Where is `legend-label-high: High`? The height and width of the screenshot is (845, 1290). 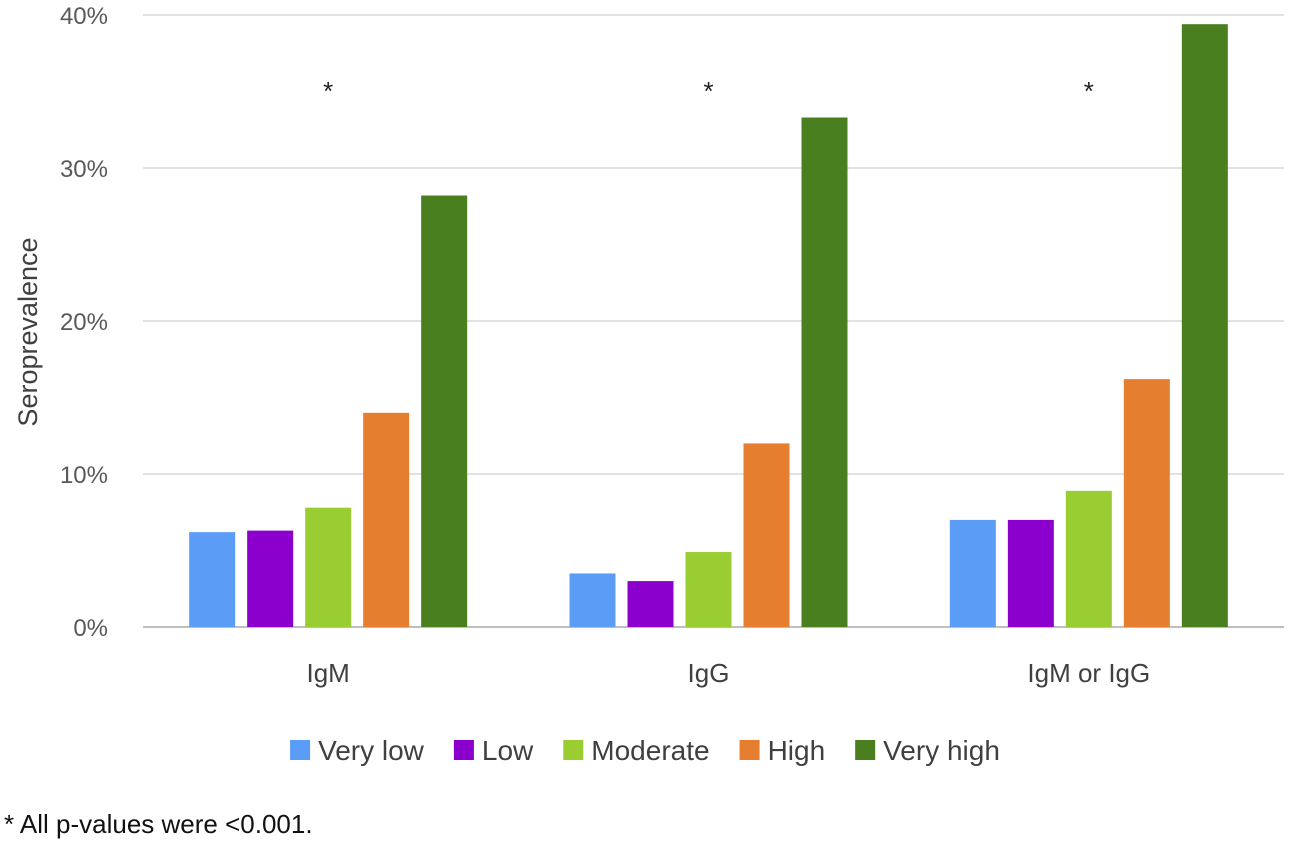
legend-label-high: High is located at coordinates (797, 750).